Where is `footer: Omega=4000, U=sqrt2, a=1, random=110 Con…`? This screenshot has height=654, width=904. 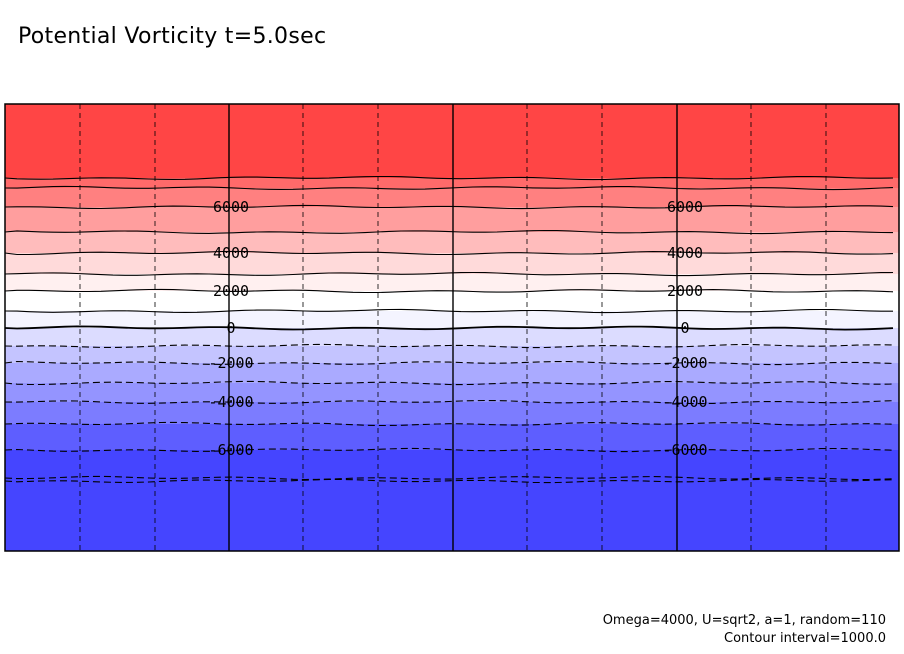 footer: Omega=4000, U=sqrt2, a=1, random=110 Con… is located at coordinates (744, 630).